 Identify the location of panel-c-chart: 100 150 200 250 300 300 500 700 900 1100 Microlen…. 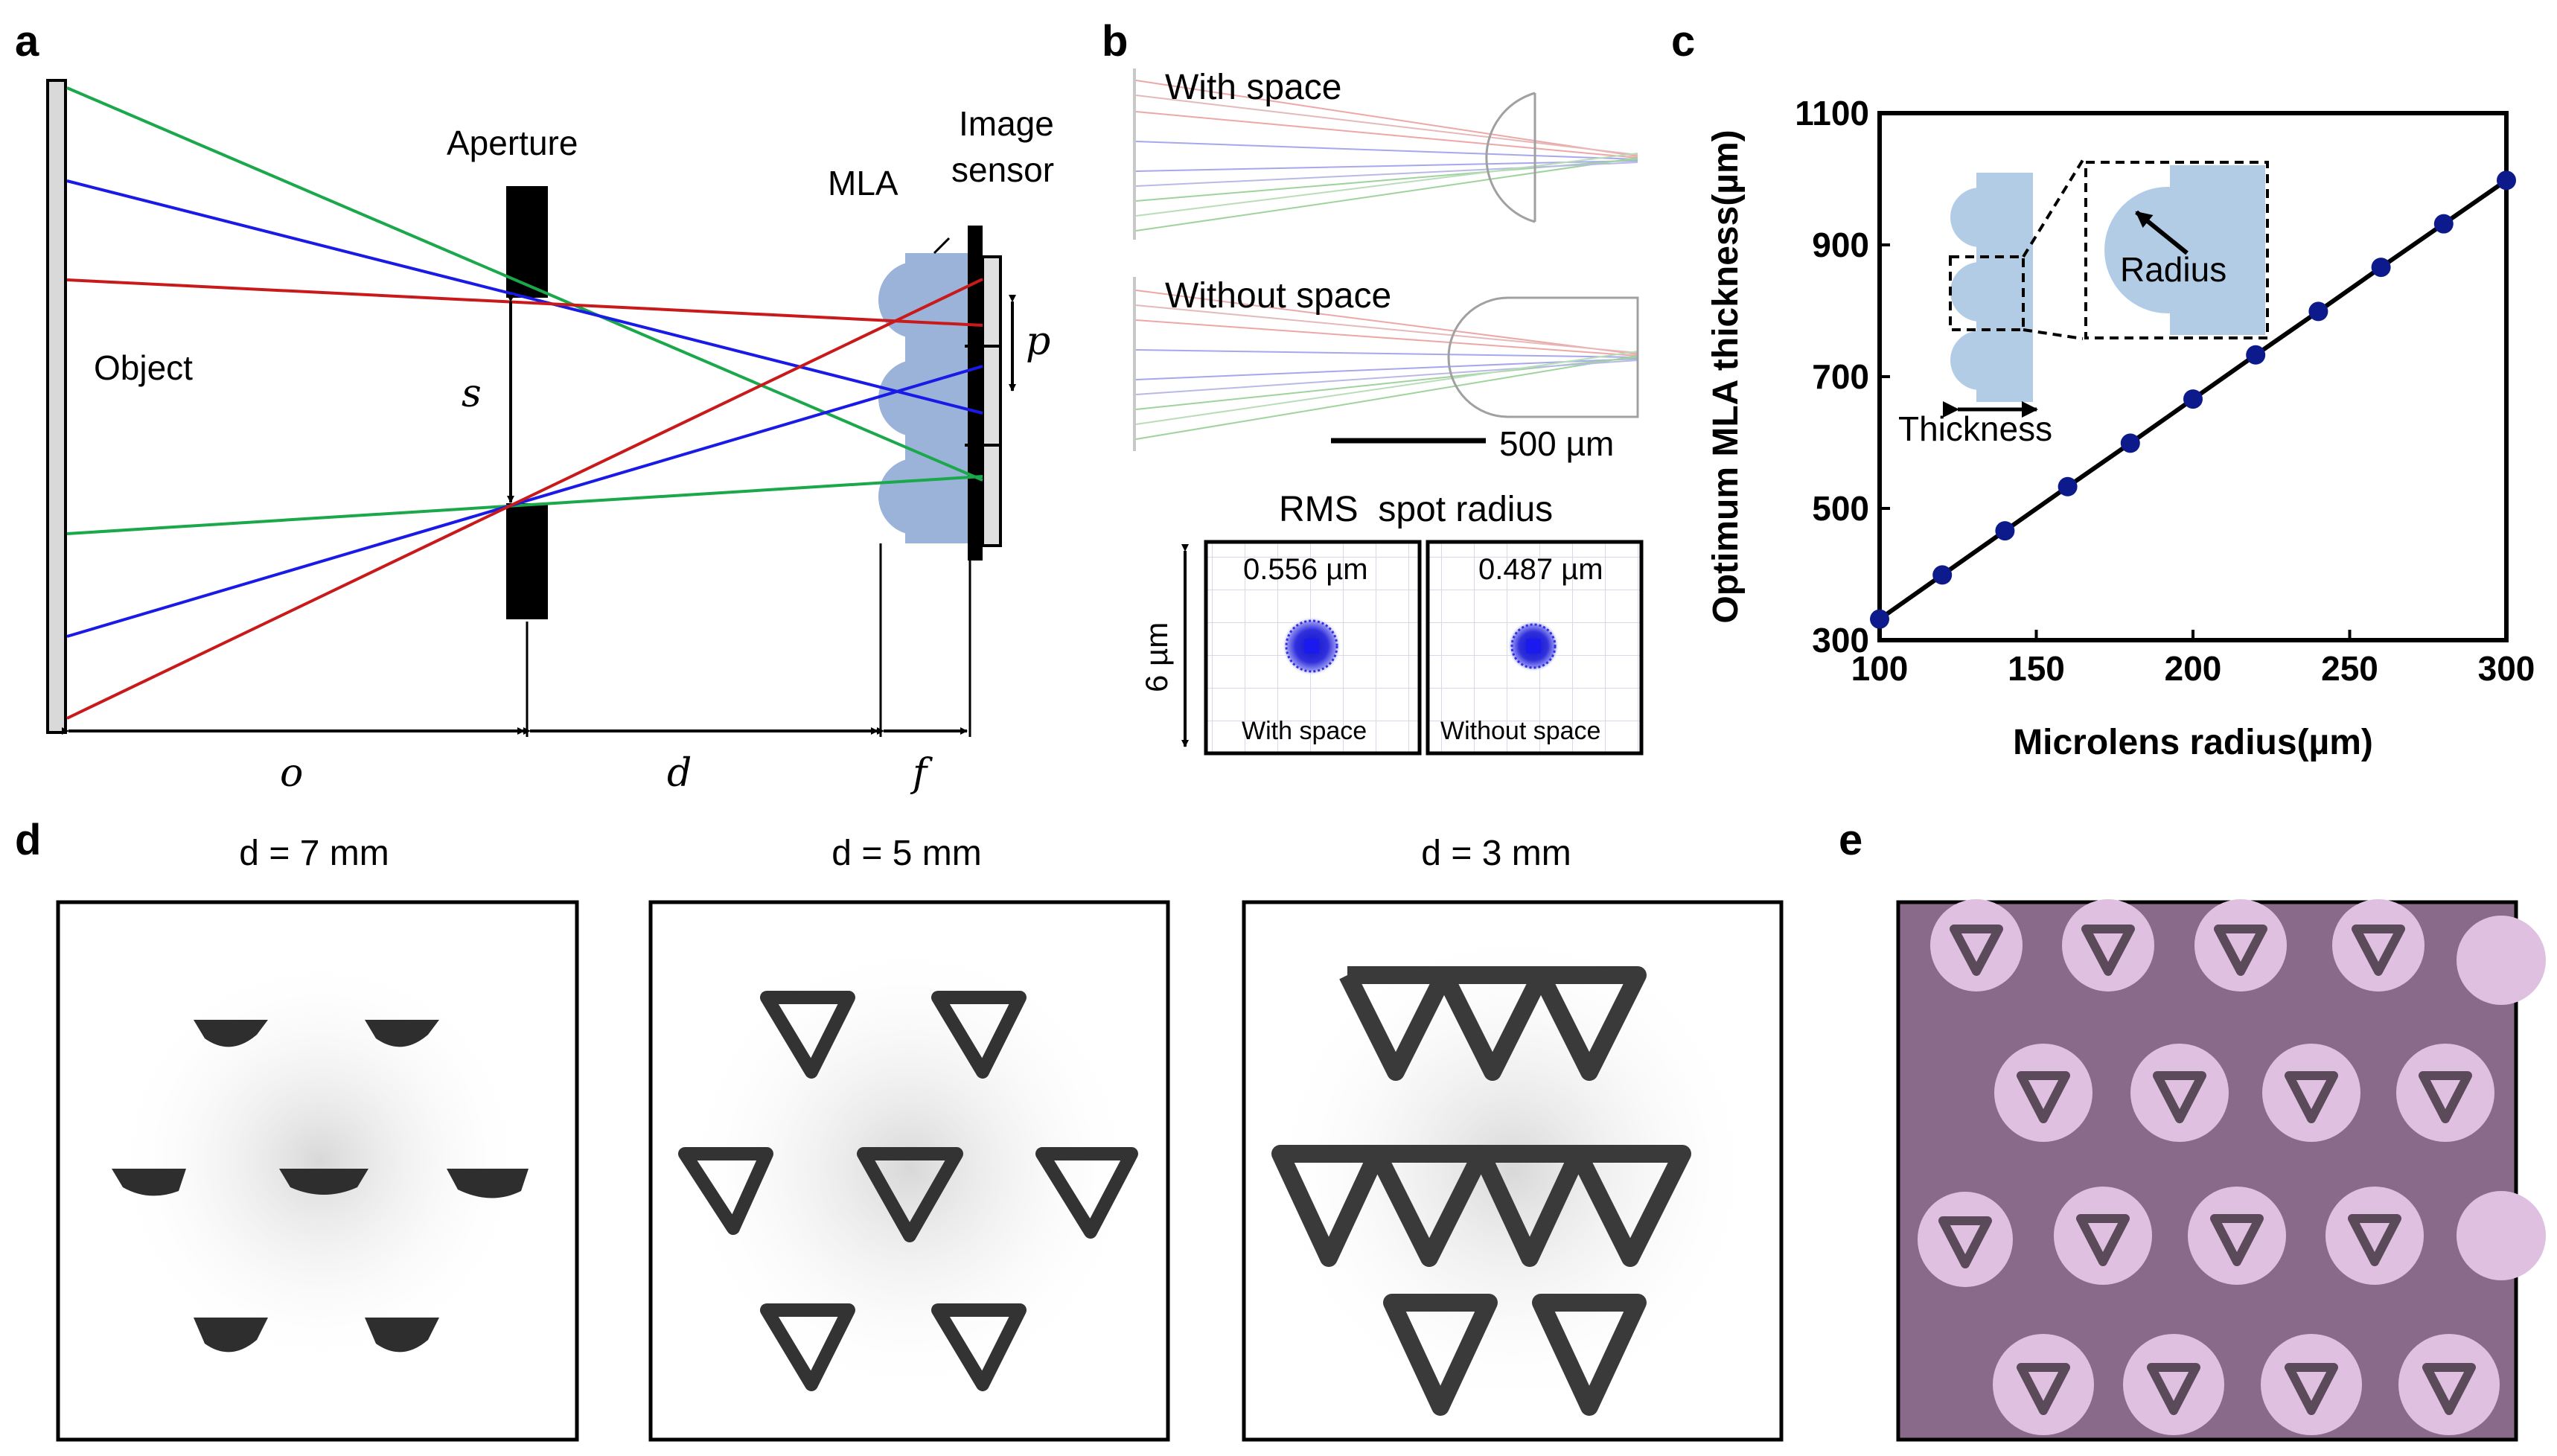
(2120, 428).